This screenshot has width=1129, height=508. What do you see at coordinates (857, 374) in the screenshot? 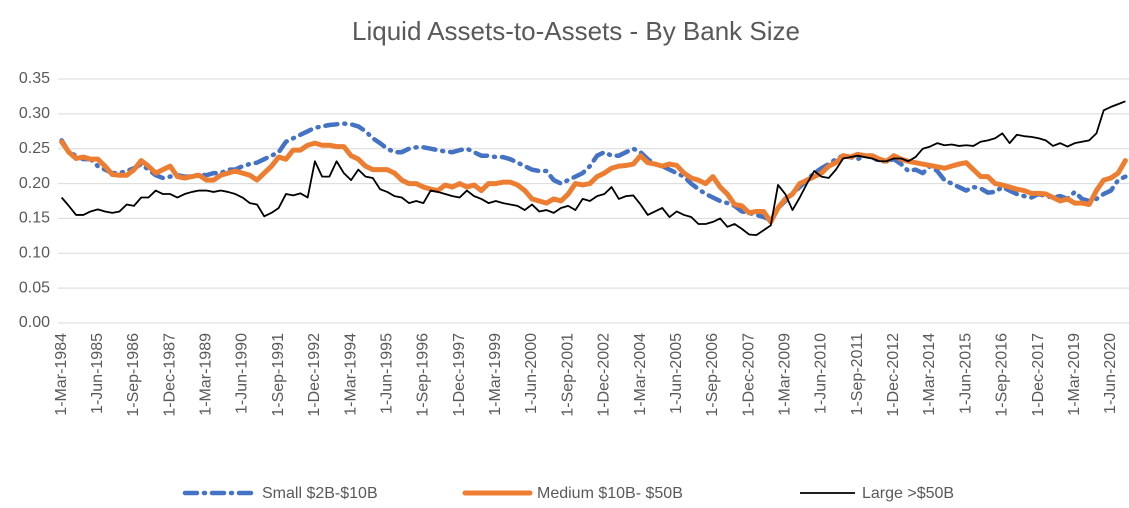
I see `x-tick-label: 1-Sep-2011` at bounding box center [857, 374].